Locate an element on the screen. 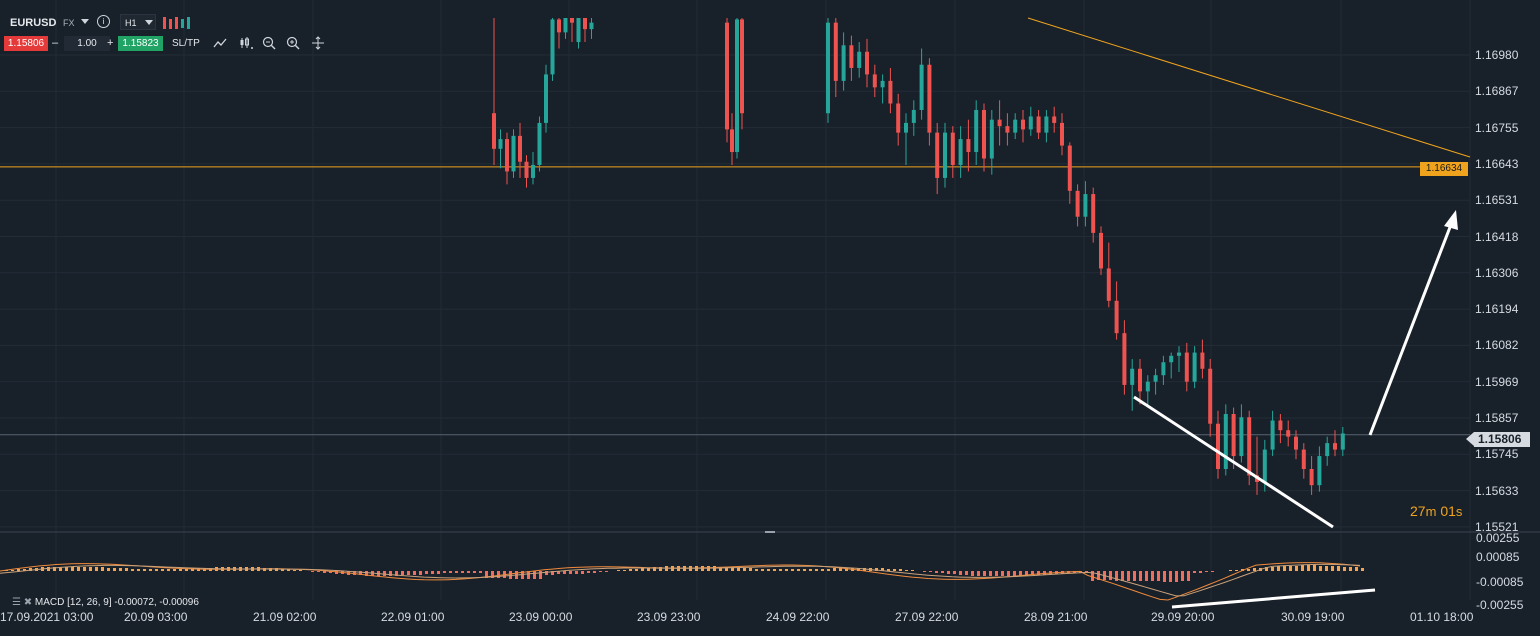 This screenshot has width=1540, height=636. price-tick-label: 1.15969 is located at coordinates (1497, 381).